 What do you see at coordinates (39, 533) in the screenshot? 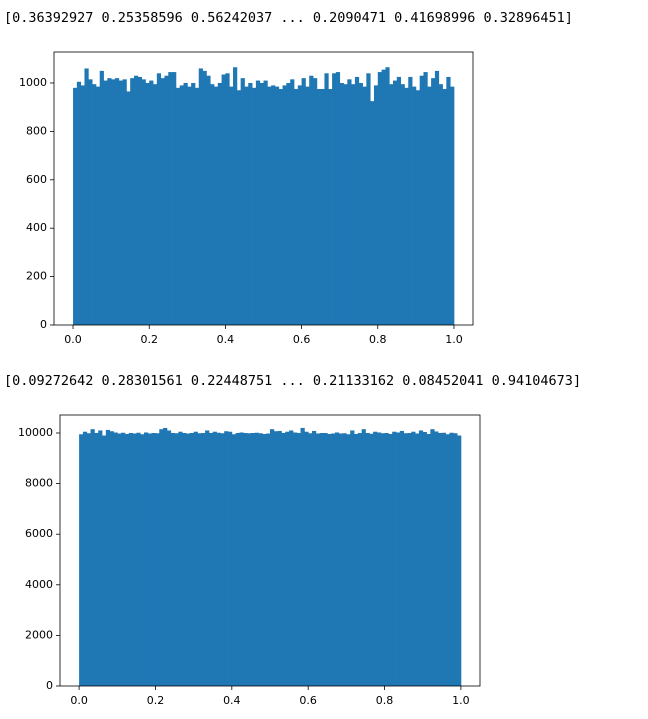
I see `y-tick-label: 6000` at bounding box center [39, 533].